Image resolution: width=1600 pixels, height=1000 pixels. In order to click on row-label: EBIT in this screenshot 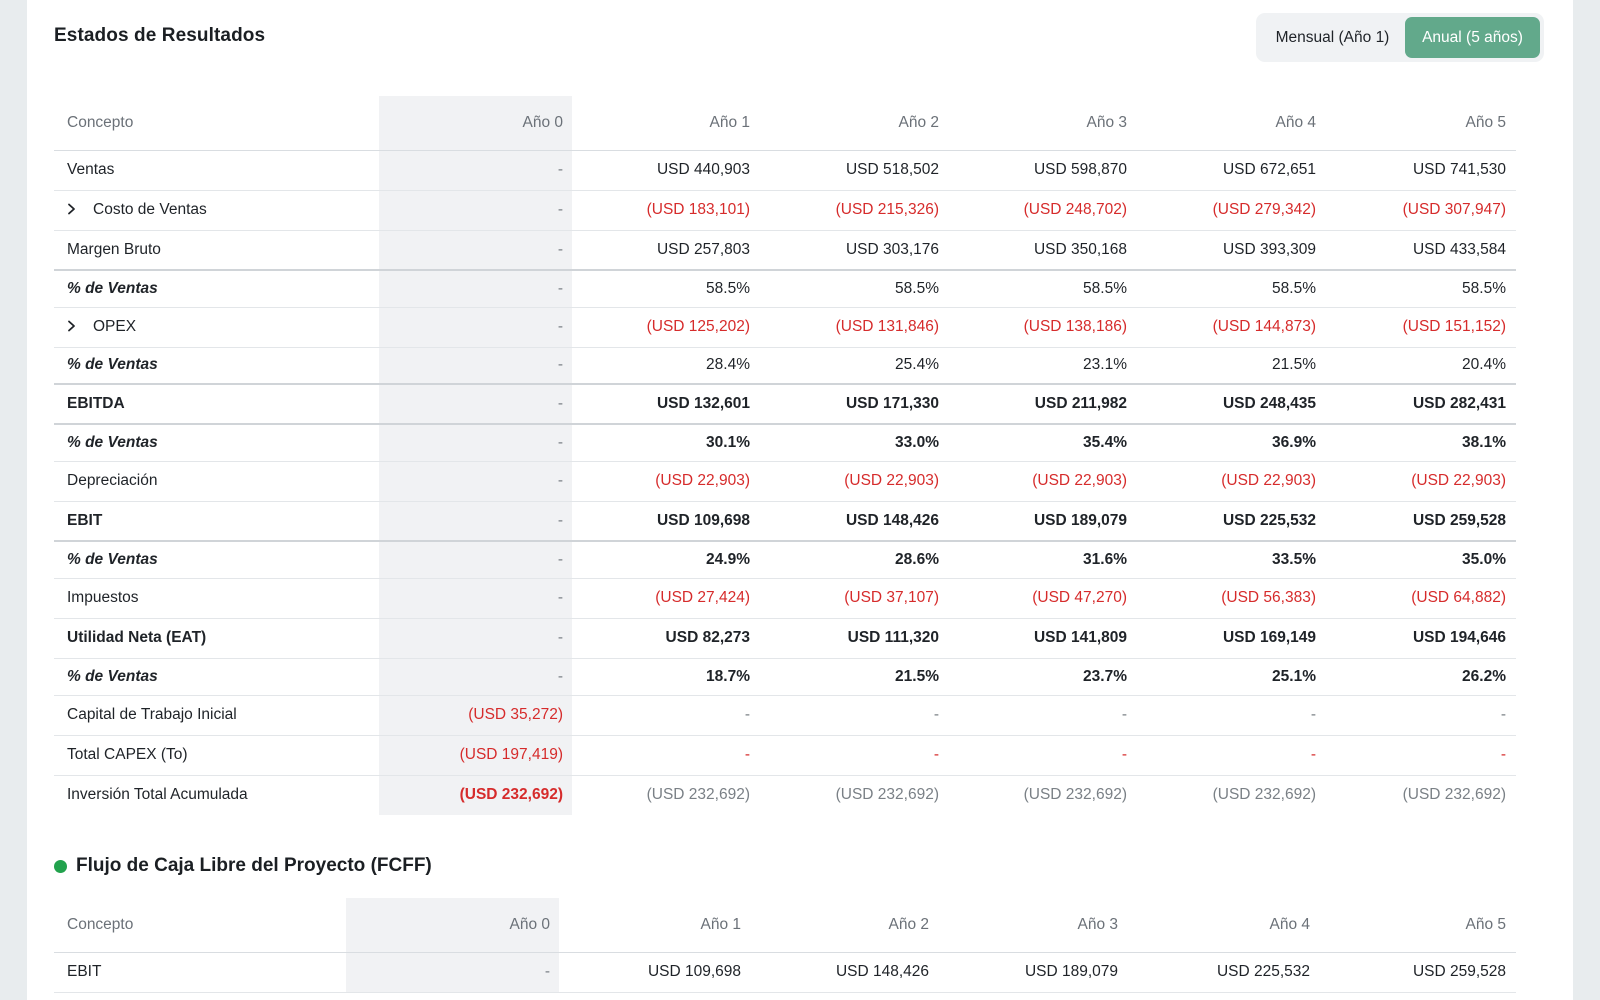, I will do `click(216, 521)`.